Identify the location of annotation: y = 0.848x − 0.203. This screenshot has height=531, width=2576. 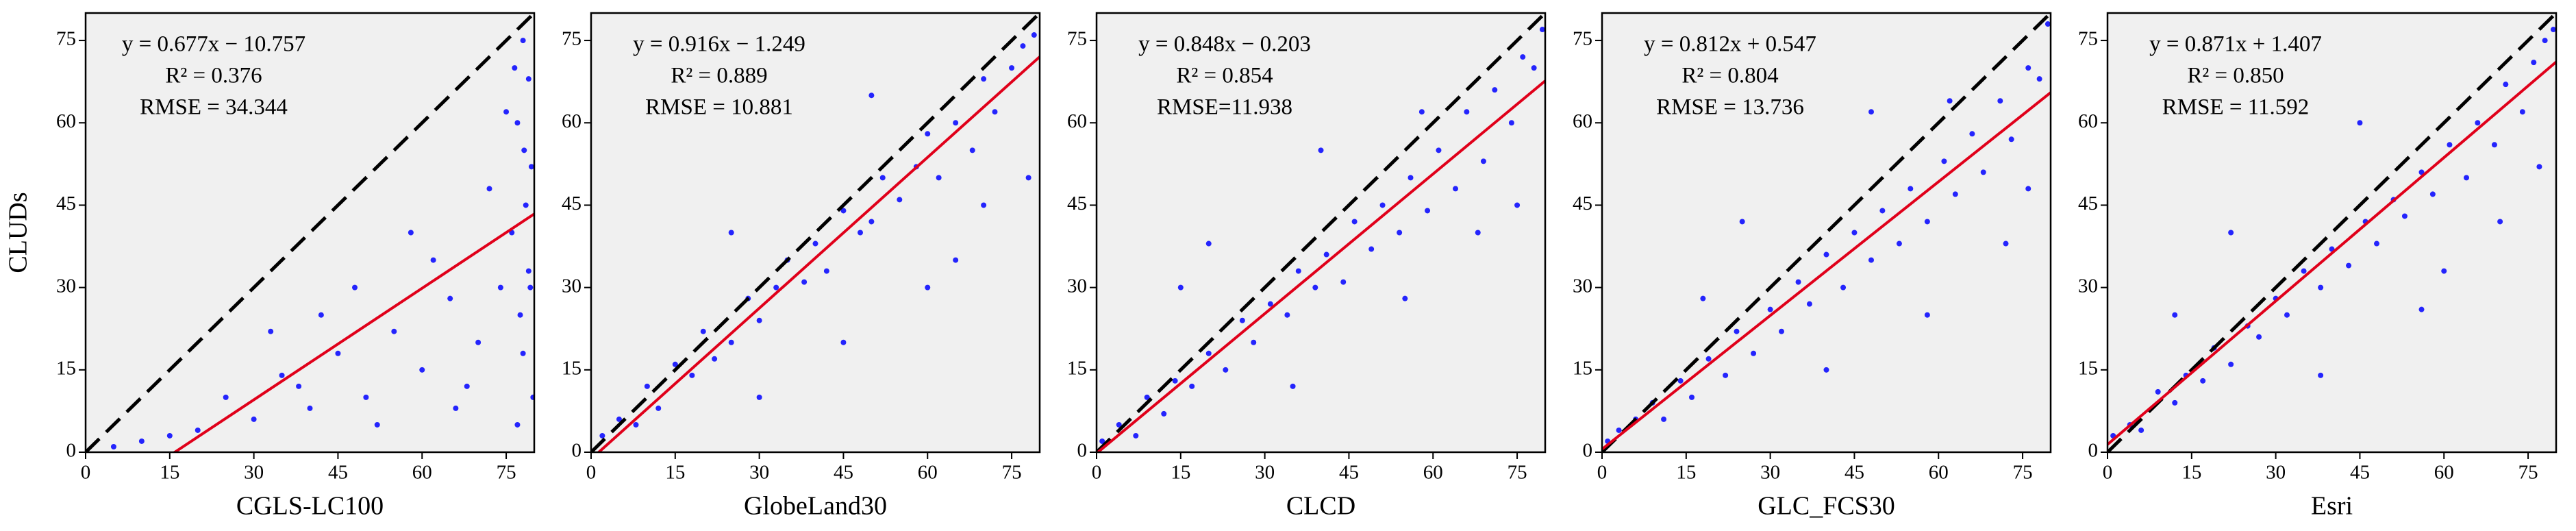
(1224, 44).